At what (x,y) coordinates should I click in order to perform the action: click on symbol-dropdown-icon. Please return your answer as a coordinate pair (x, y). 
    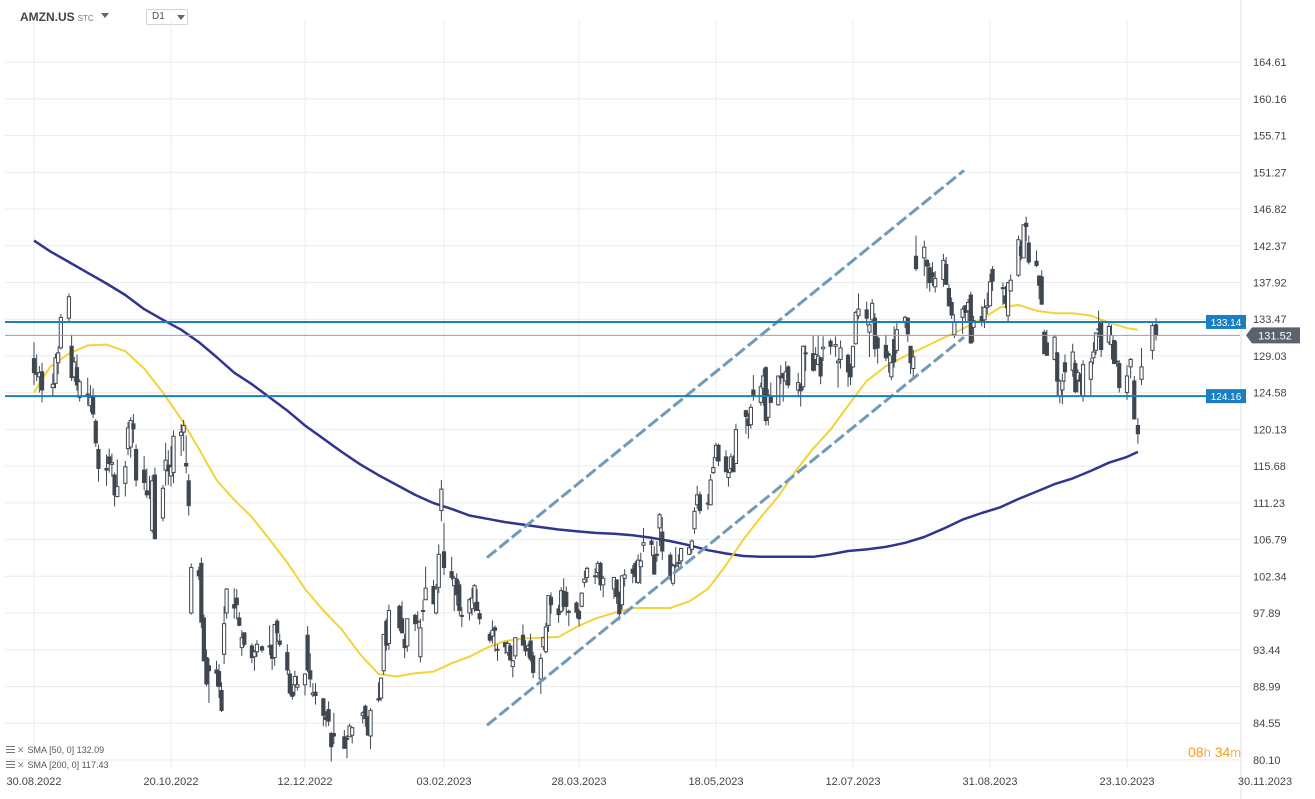
    Looking at the image, I should click on (105, 15).